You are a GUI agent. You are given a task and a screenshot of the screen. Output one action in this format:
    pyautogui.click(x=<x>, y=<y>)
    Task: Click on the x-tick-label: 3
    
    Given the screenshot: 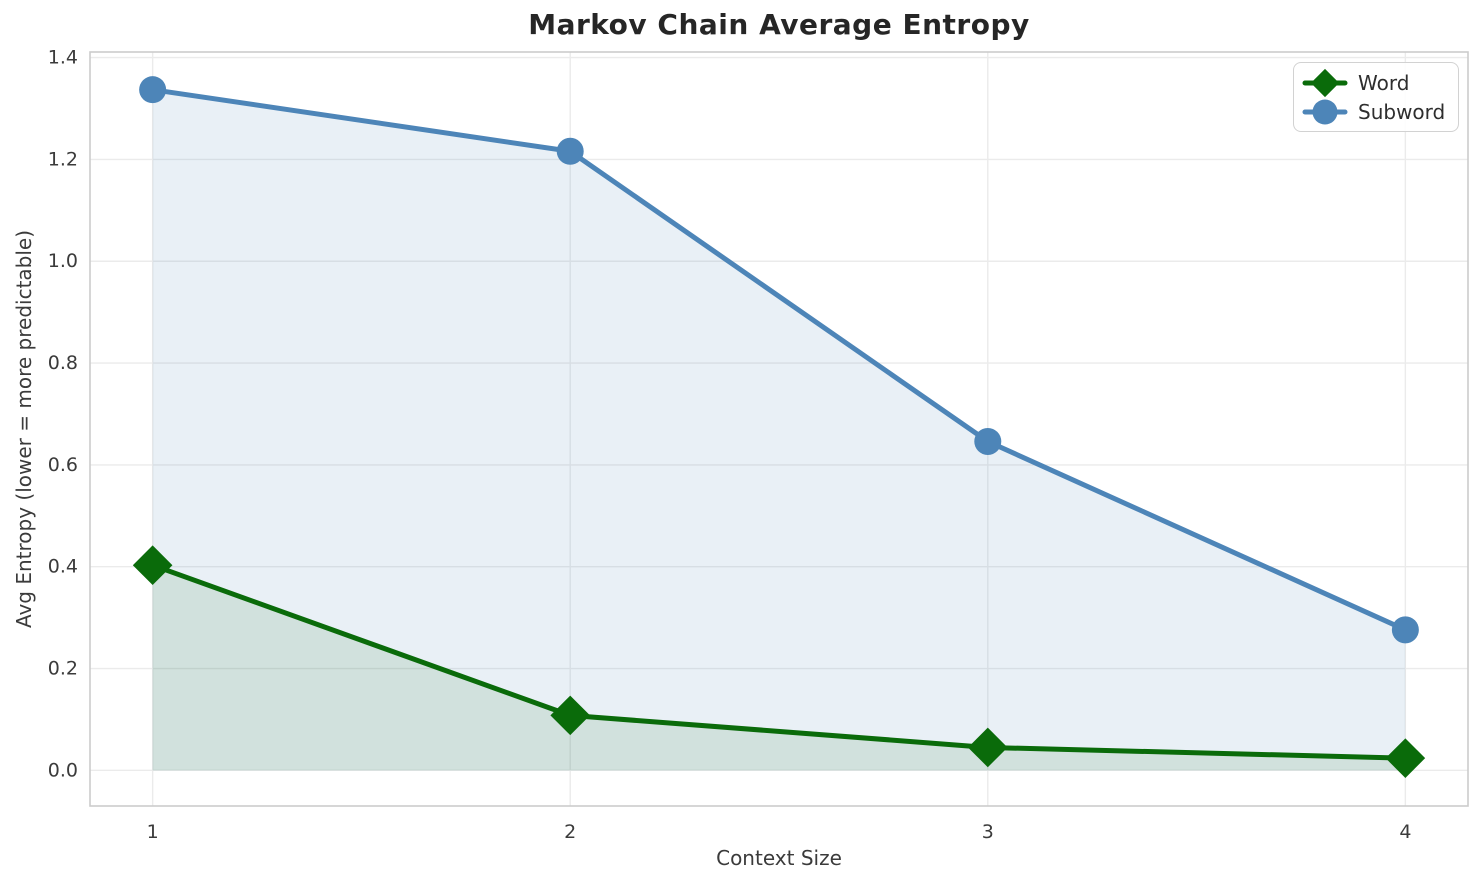 What is the action you would take?
    pyautogui.click(x=988, y=832)
    